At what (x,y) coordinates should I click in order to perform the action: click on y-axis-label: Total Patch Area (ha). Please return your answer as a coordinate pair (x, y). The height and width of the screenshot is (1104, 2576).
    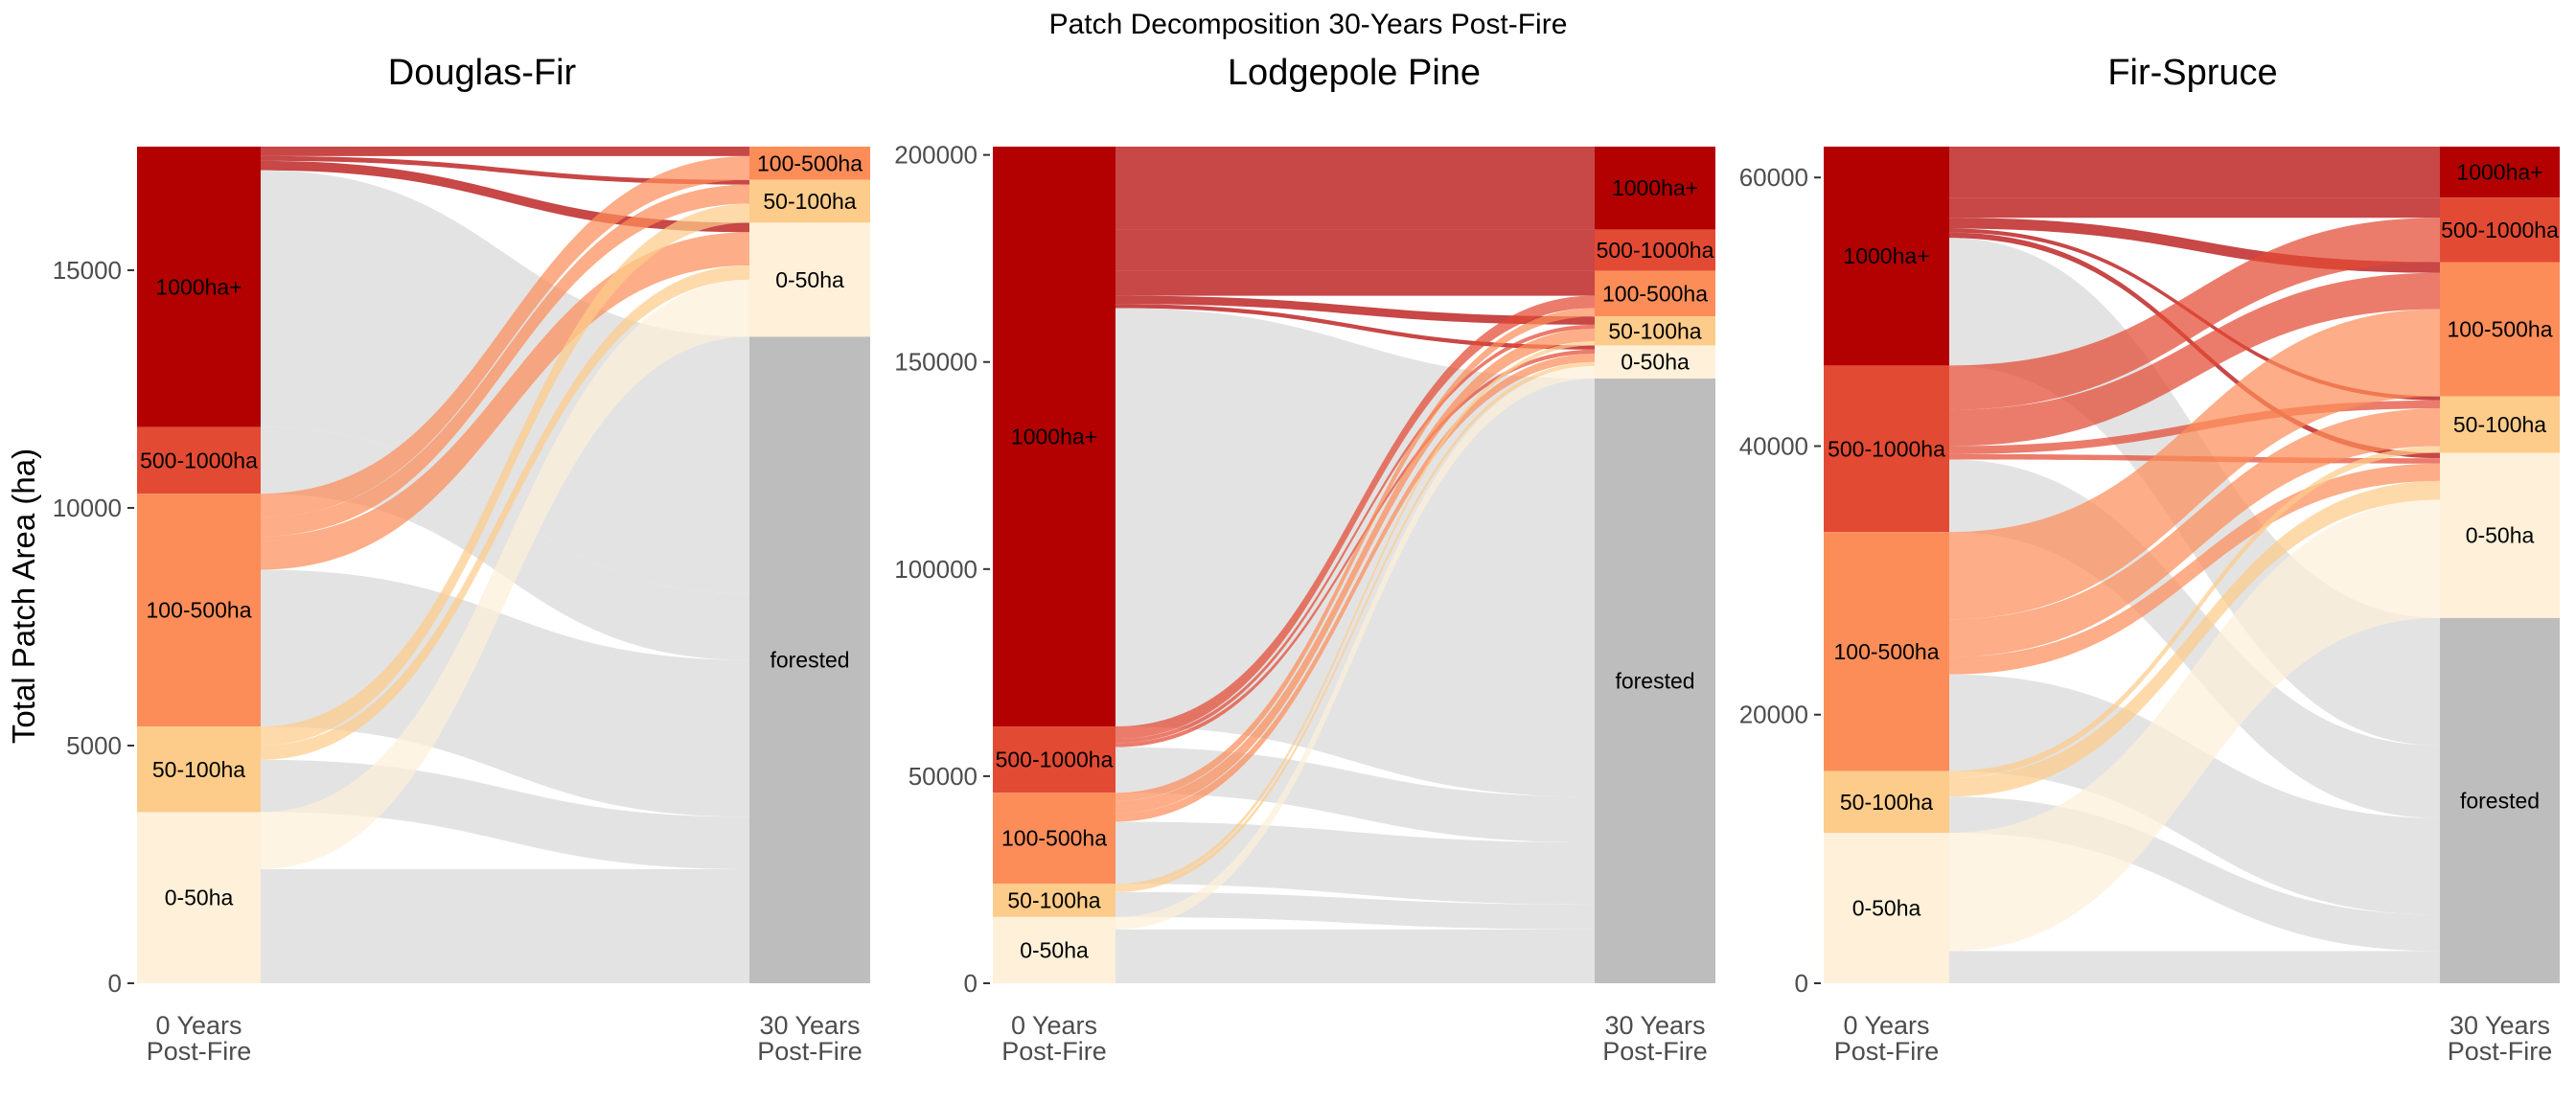
    Looking at the image, I should click on (23, 596).